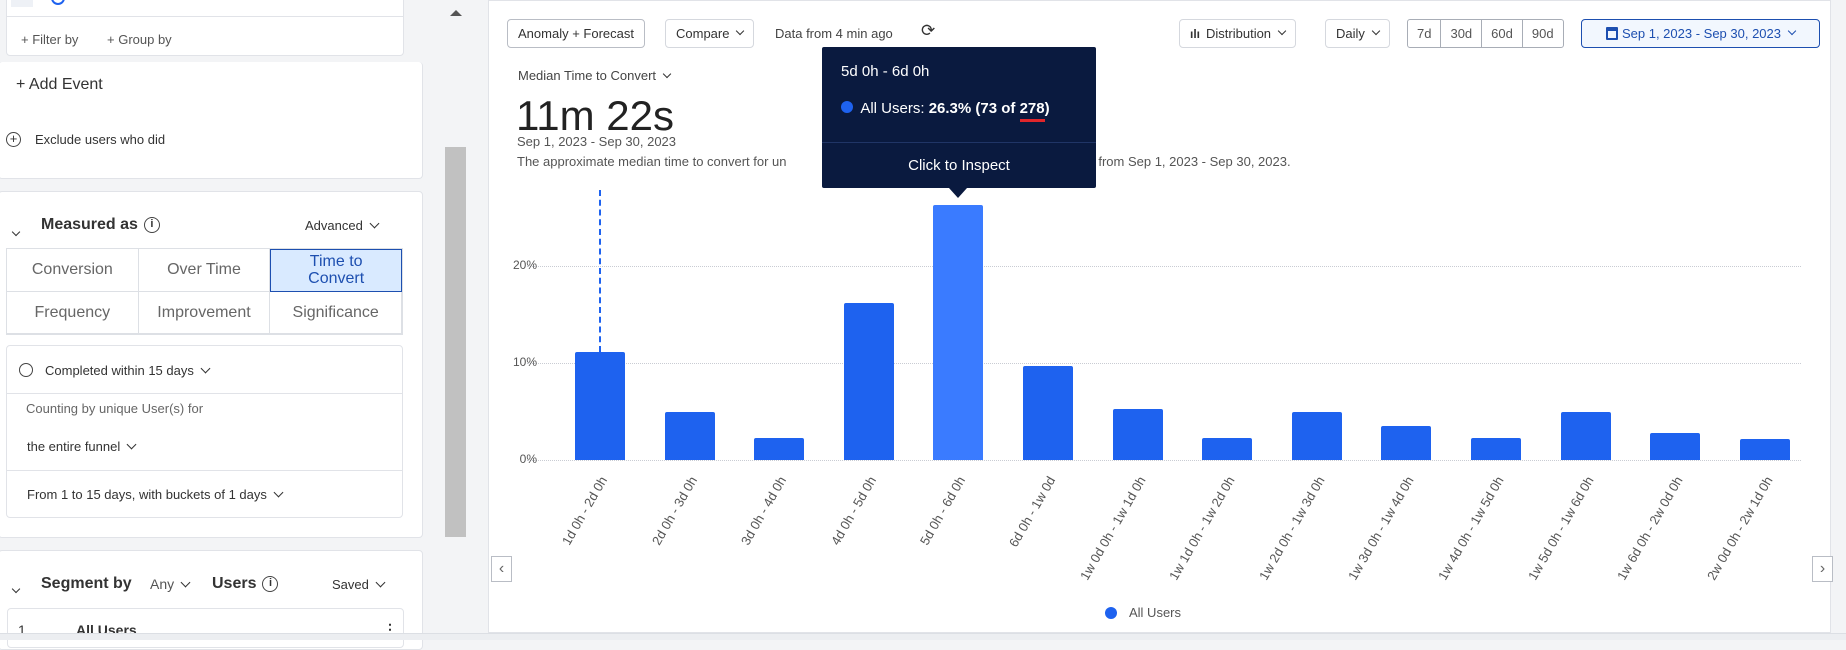 The width and height of the screenshot is (1846, 650). Describe the element at coordinates (1111, 612) in the screenshot. I see `legend-dot-icon` at that location.